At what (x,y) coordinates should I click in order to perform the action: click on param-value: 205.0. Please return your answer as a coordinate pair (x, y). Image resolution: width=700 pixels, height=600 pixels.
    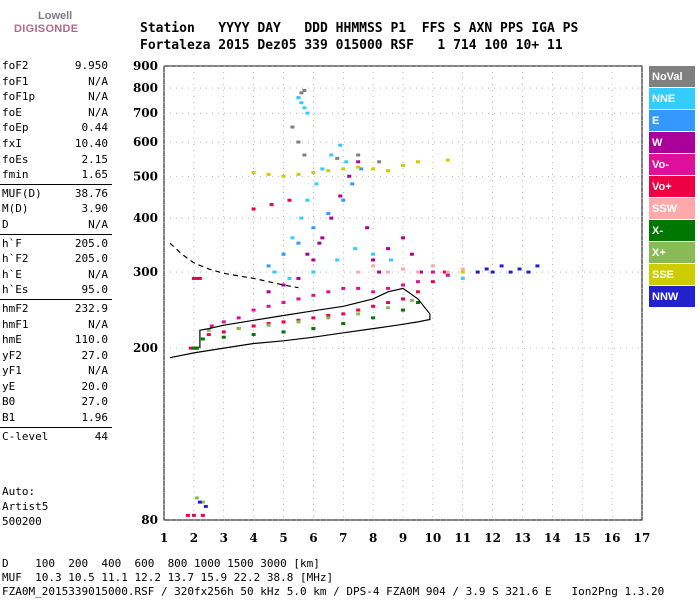
    Looking at the image, I should click on (91, 259).